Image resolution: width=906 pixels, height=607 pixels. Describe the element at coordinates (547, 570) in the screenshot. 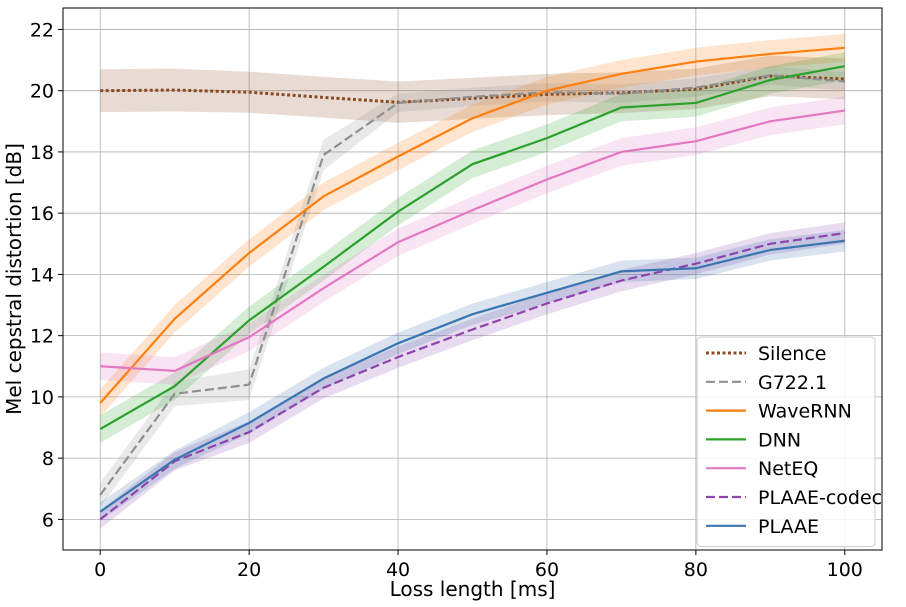

I see `x-tick-label: 60` at that location.